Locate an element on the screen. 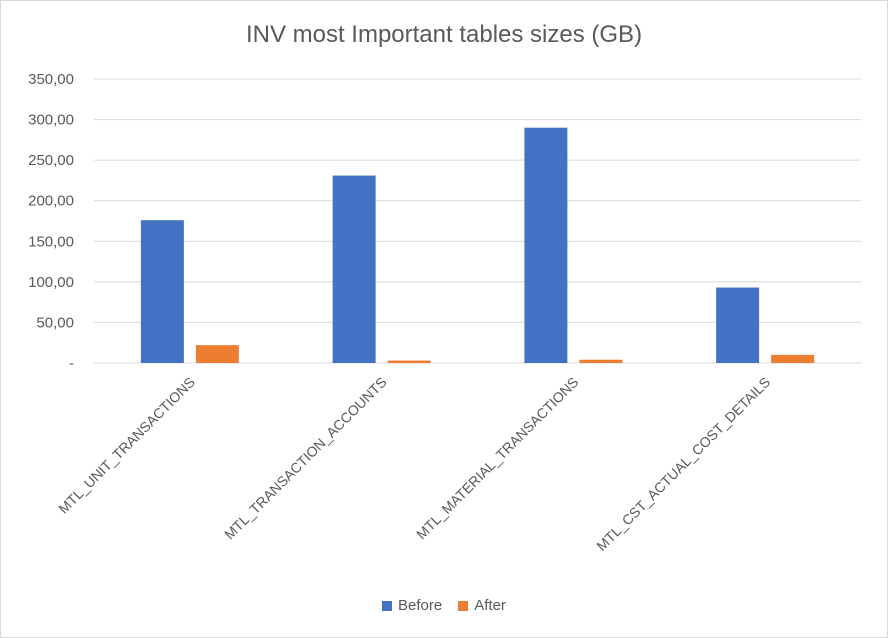 The image size is (888, 638). legend-label: After is located at coordinates (490, 605).